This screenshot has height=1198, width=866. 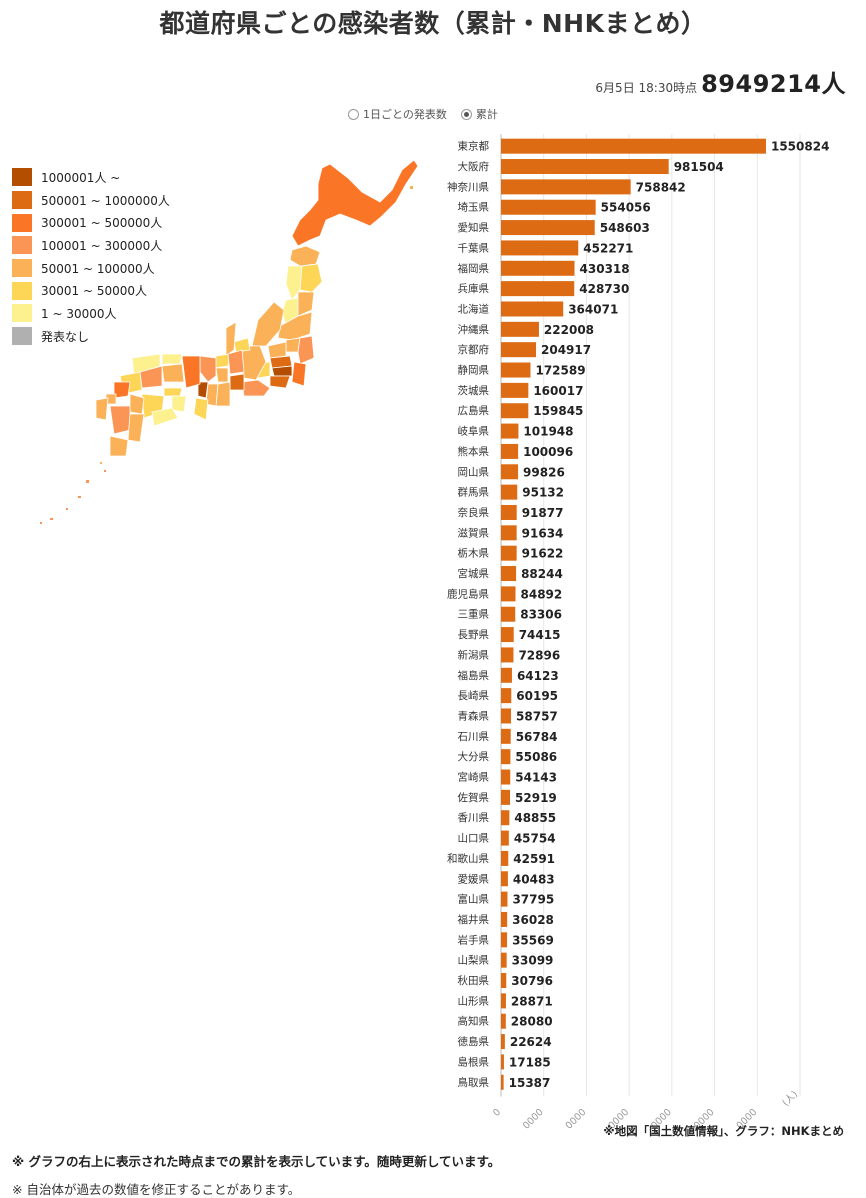 I want to click on radio-button-selected-icon, so click(x=466, y=114).